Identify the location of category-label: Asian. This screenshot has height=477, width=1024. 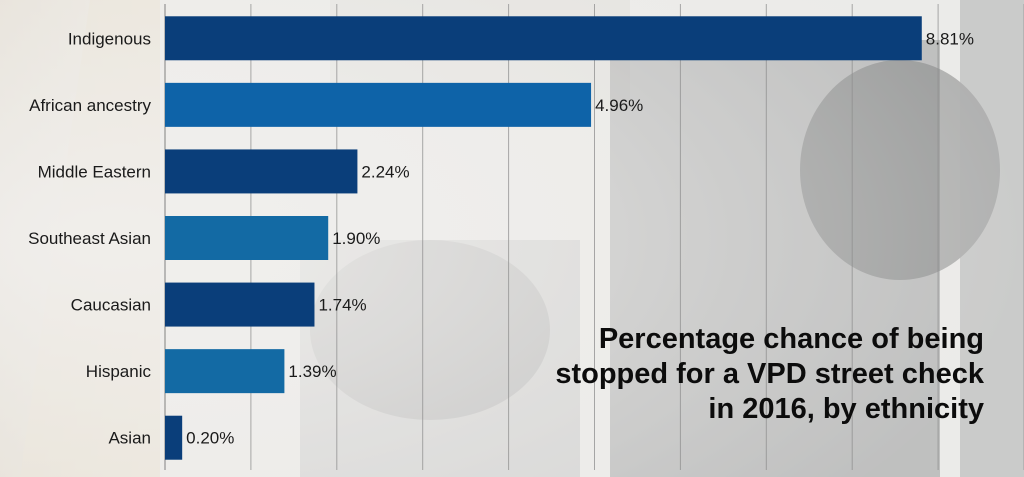
(129, 438).